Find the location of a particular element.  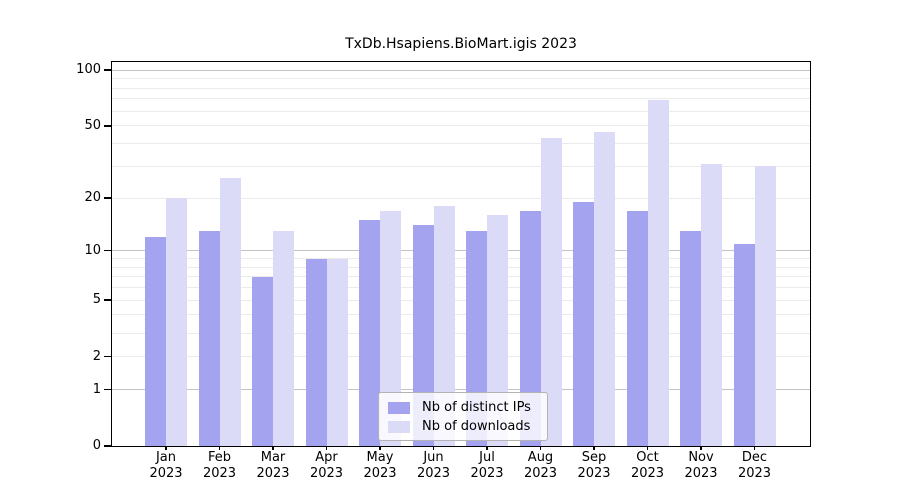

bar-distinct-ips-may is located at coordinates (369, 333).